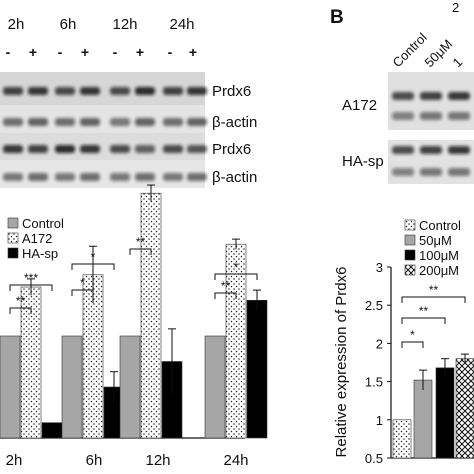 This screenshot has height=474, width=474. I want to click on y-tick-label: 2, so click(379, 343).